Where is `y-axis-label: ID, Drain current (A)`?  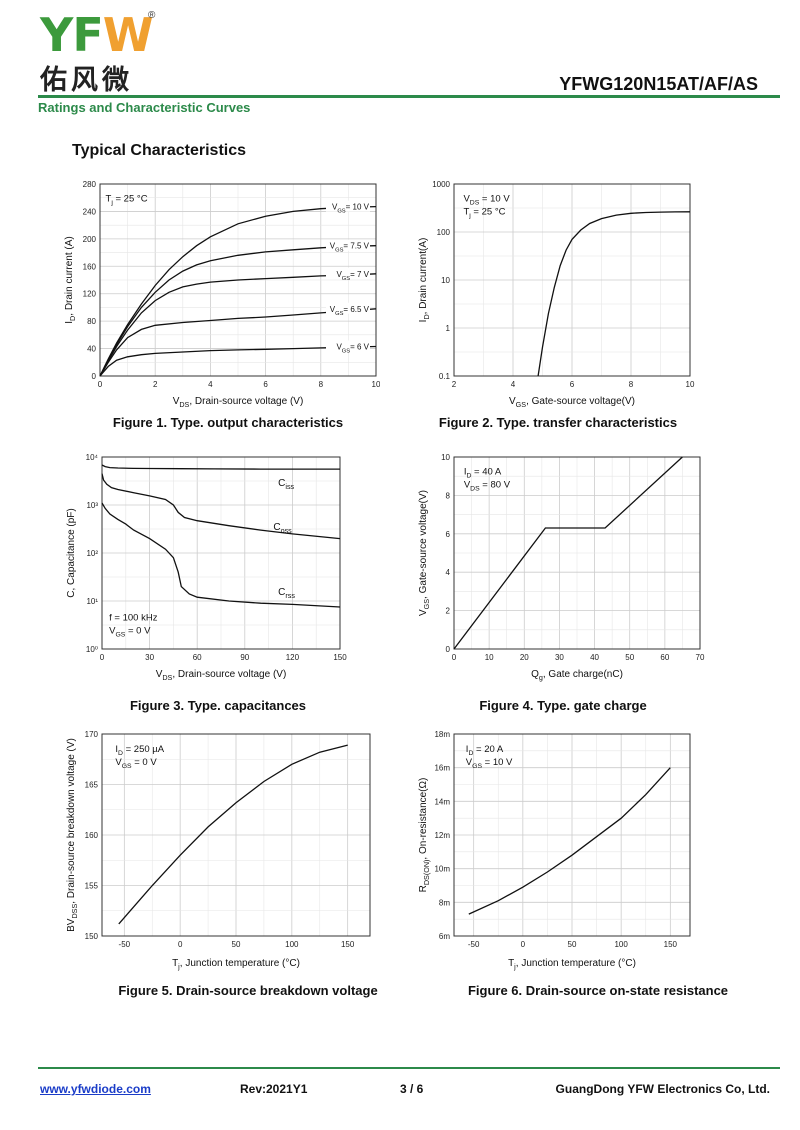 y-axis-label: ID, Drain current (A) is located at coordinates (70, 279).